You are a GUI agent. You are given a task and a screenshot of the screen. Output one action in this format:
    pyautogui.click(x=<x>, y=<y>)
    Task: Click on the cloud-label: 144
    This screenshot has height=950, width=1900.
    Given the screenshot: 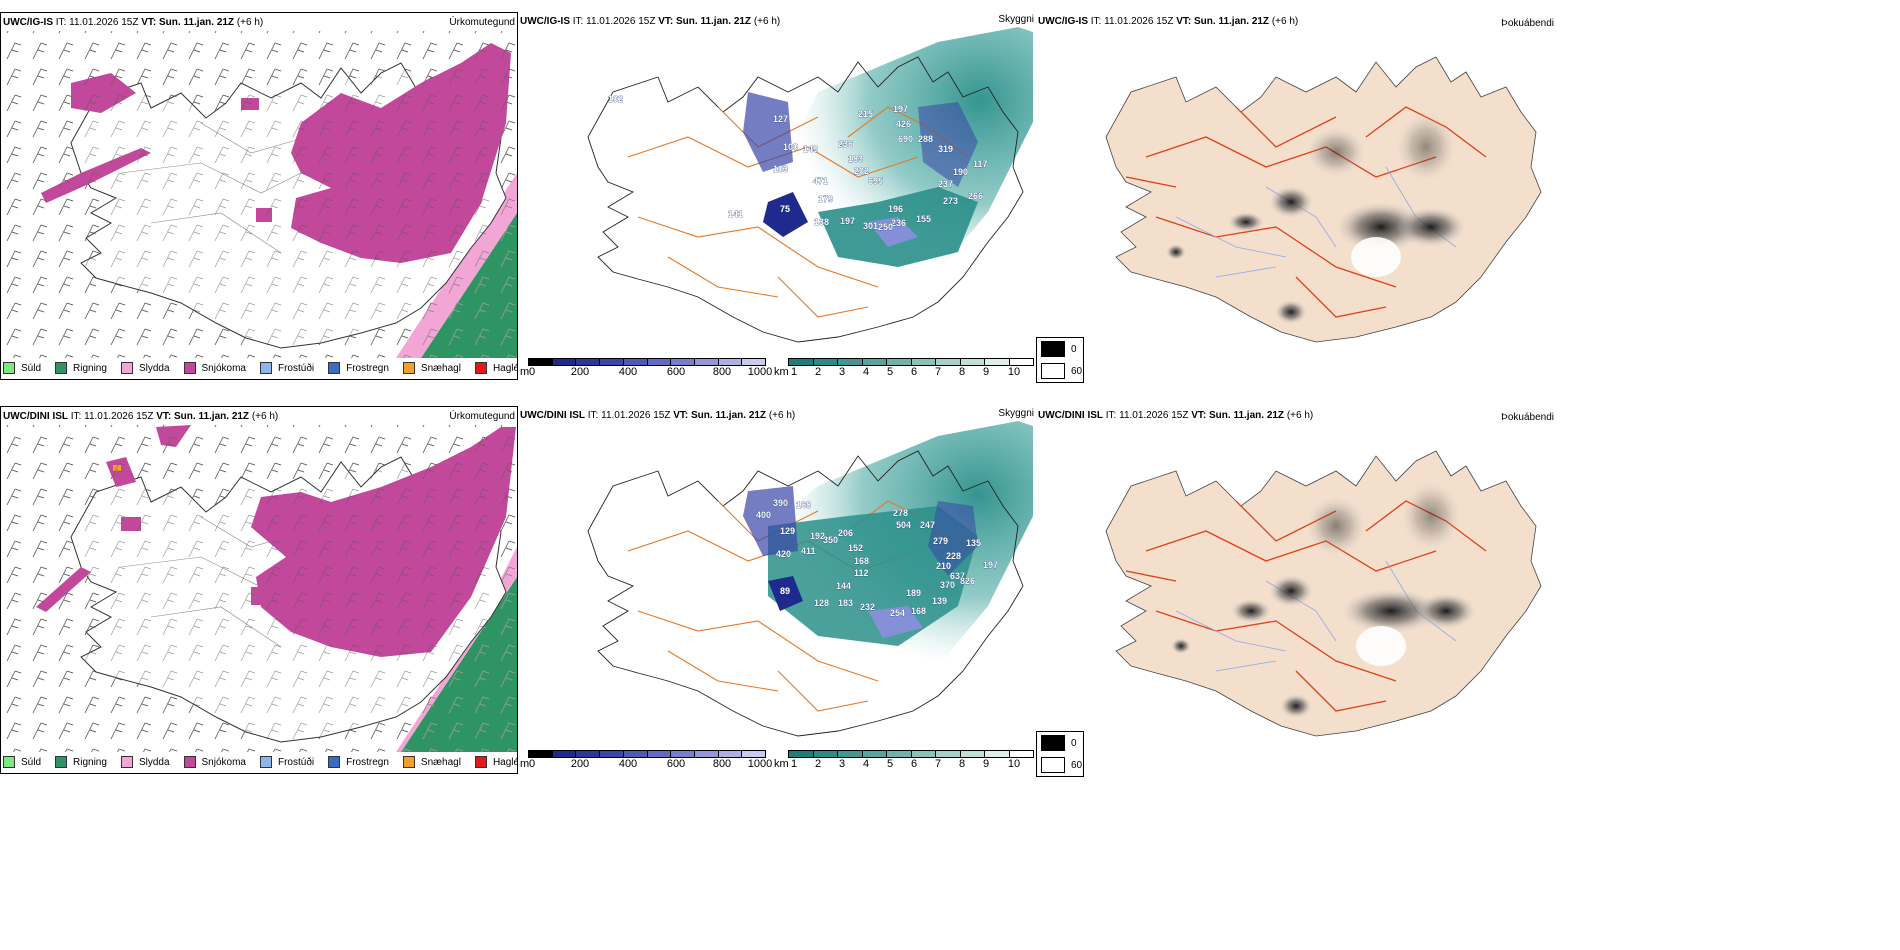 What is the action you would take?
    pyautogui.click(x=843, y=586)
    